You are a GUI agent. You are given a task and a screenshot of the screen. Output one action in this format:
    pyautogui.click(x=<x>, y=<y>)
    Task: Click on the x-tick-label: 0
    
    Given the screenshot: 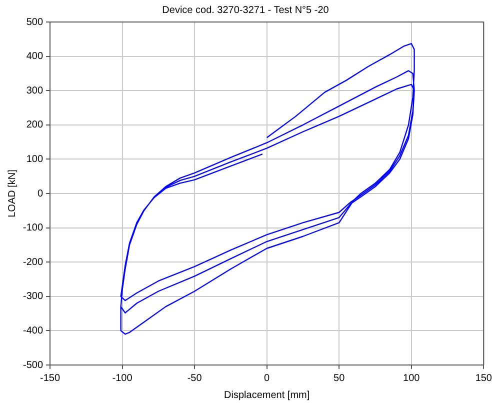 What is the action you would take?
    pyautogui.click(x=267, y=378)
    